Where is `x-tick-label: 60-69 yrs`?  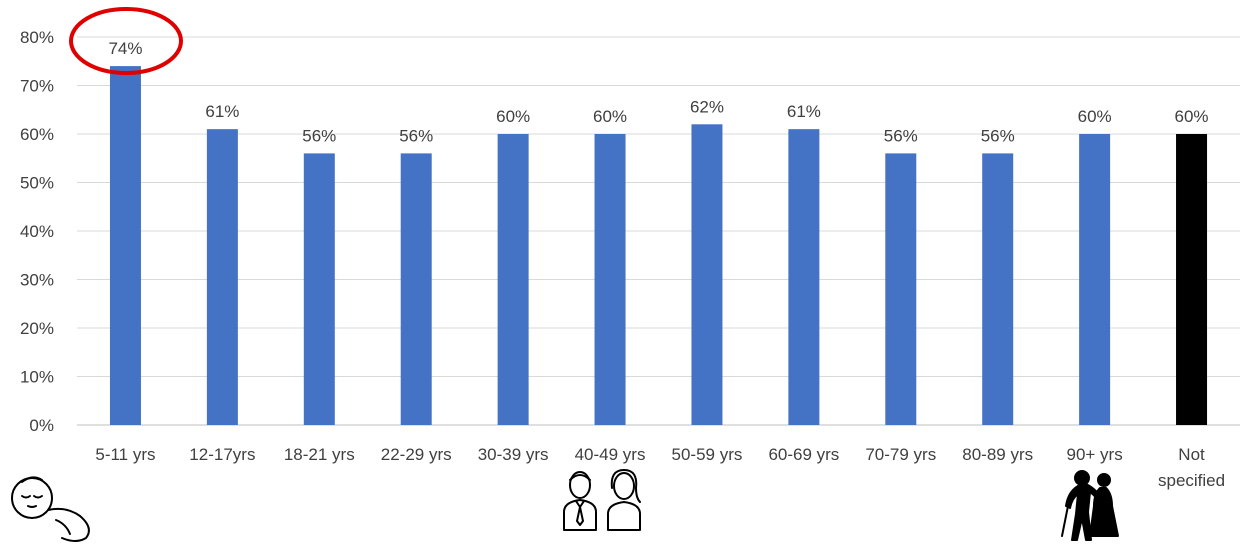 x-tick-label: 60-69 yrs is located at coordinates (803, 454).